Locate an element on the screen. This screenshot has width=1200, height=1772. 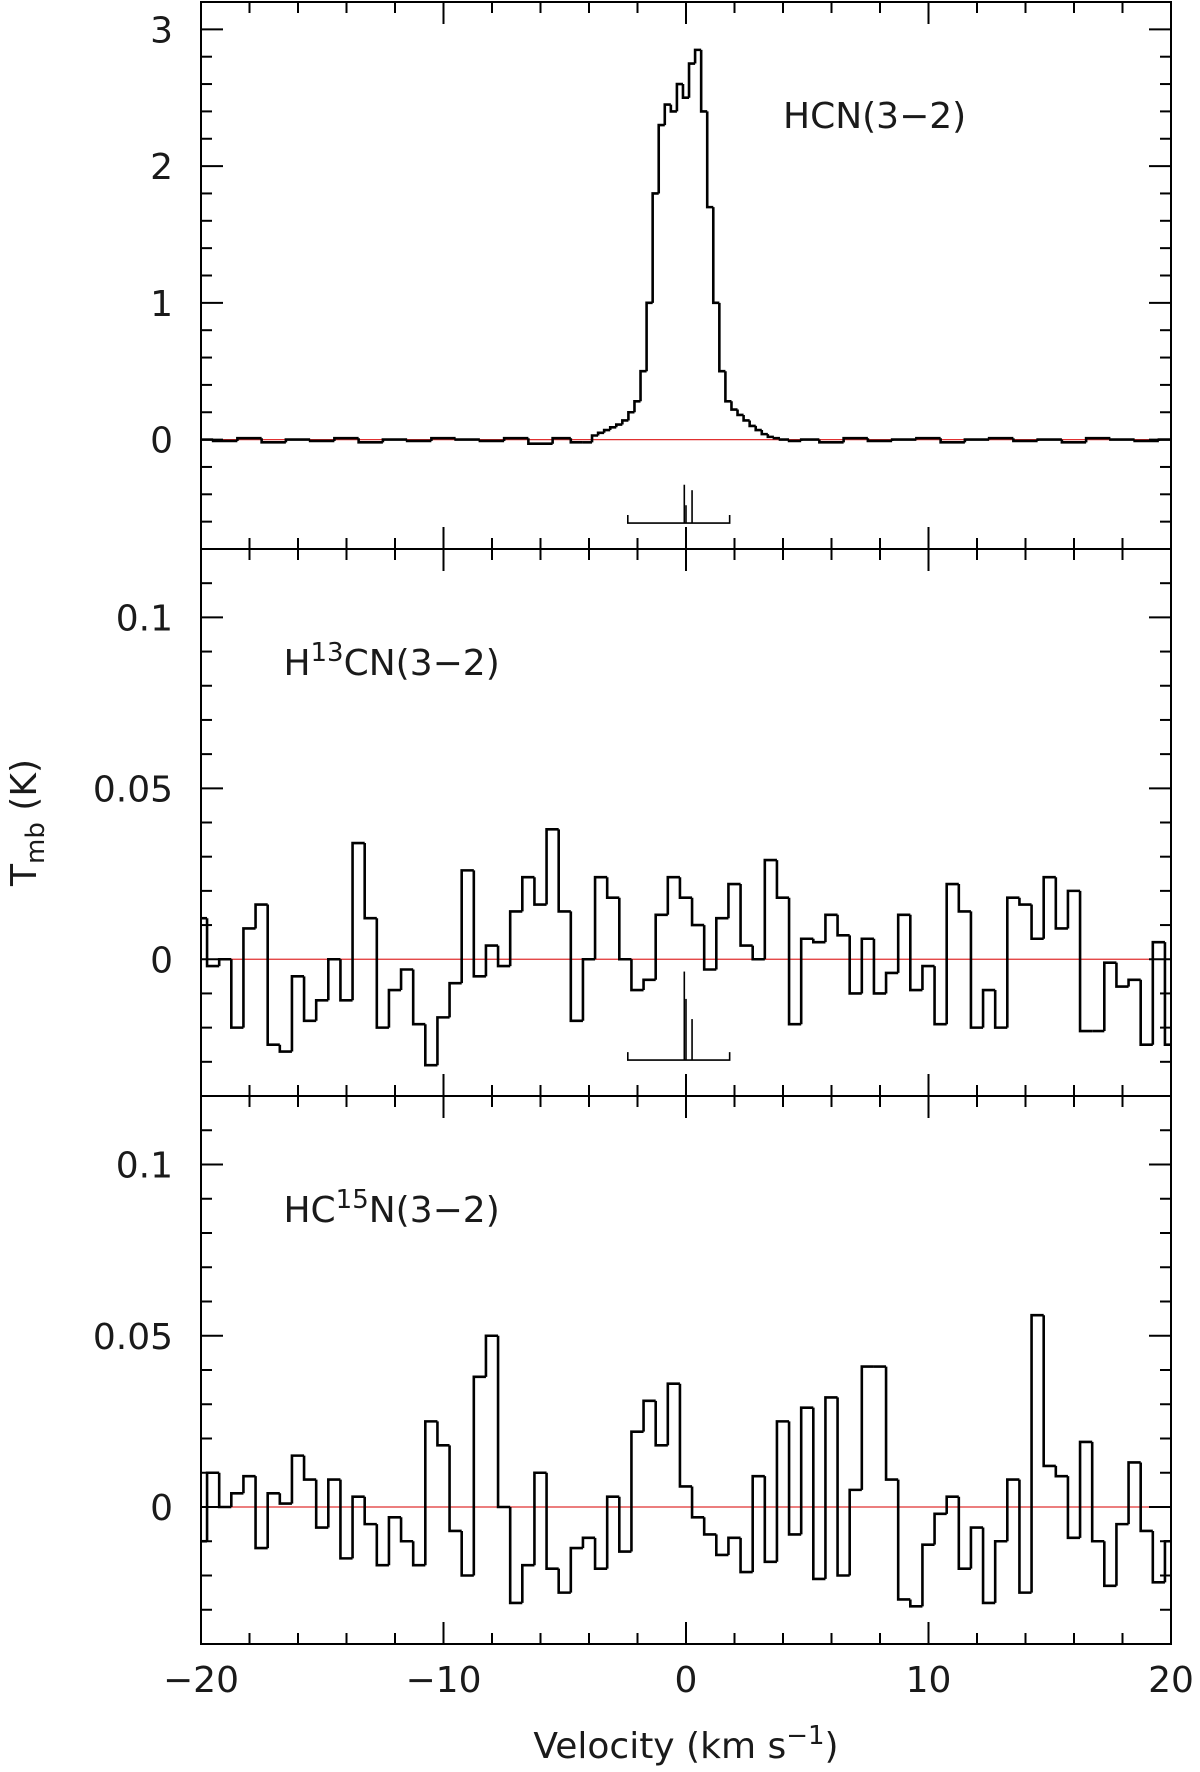
x-axis-label: Velocity (km s−1) is located at coordinates (685, 1744).